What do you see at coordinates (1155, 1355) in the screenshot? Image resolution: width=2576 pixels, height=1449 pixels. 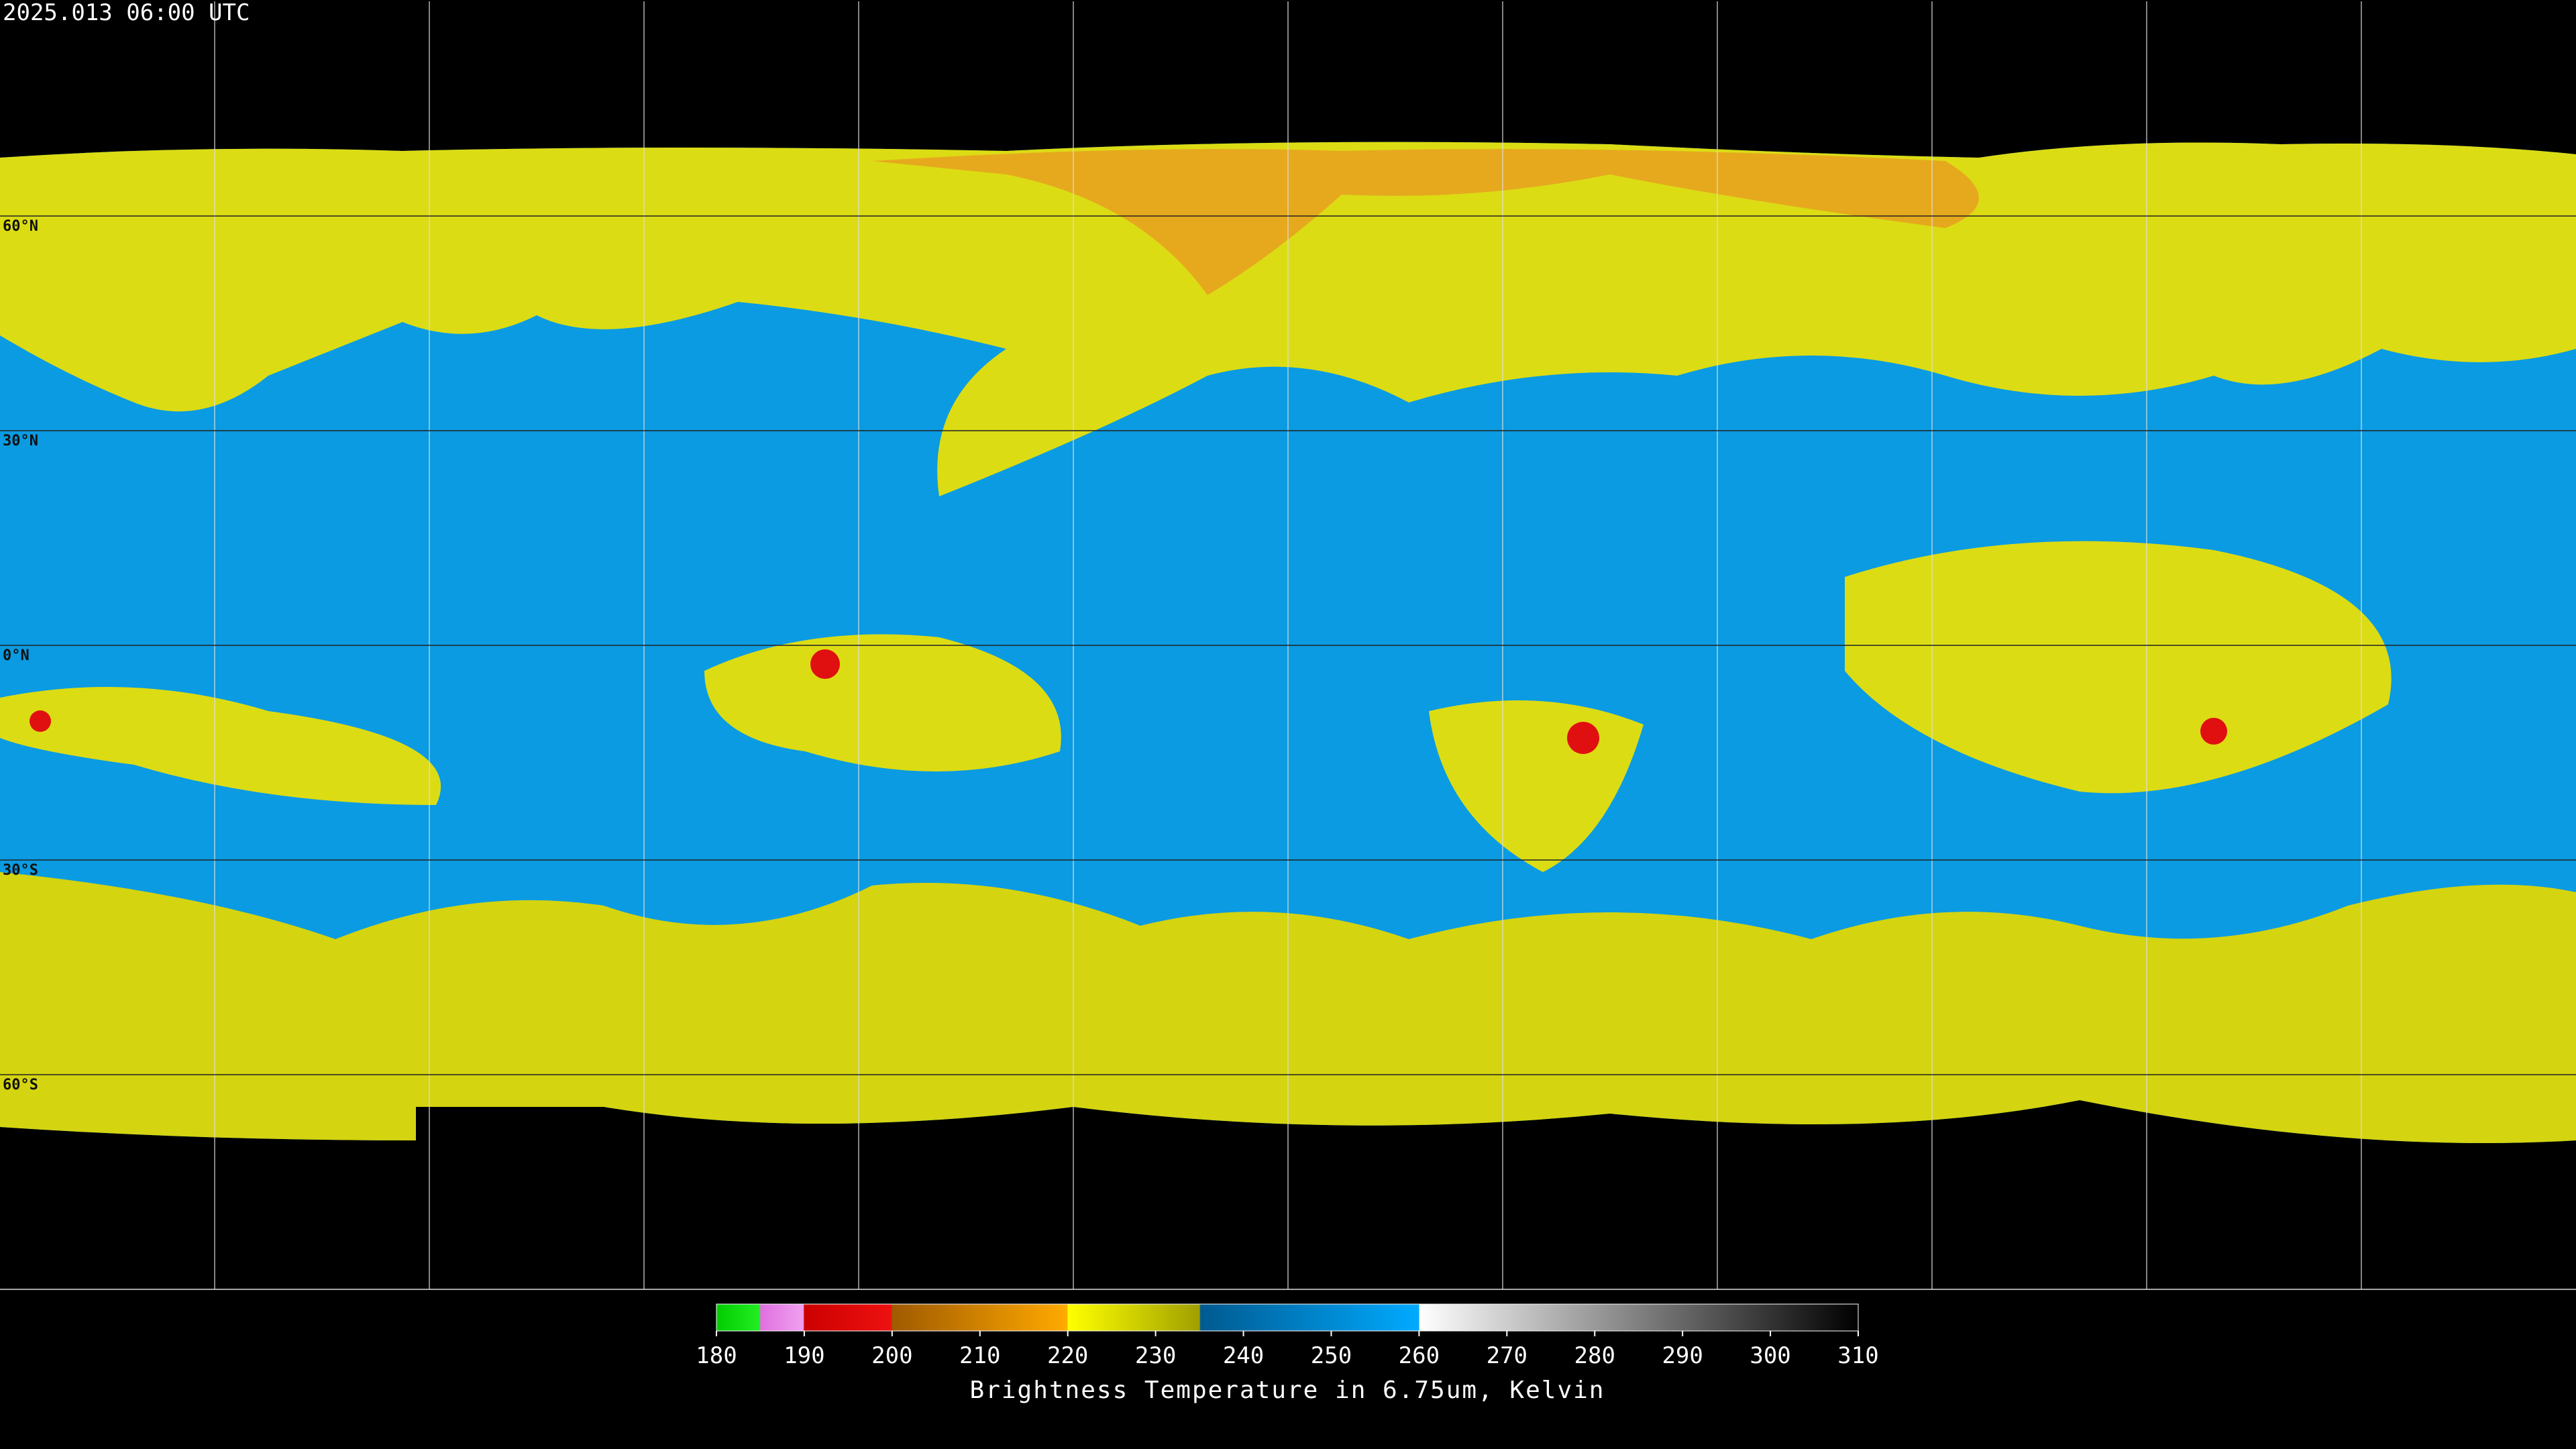 I see `colorbar-tick-label: 230` at bounding box center [1155, 1355].